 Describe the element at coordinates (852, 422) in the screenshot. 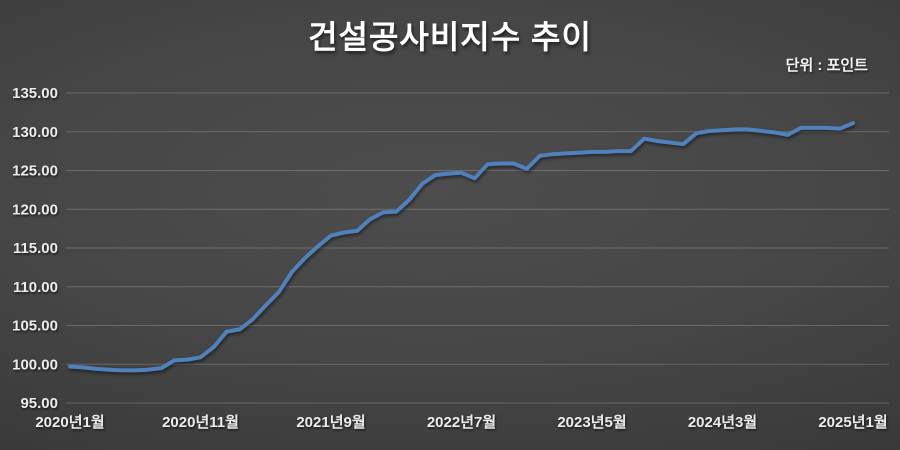

I see `x-axis-tick-label: 2025년1월` at that location.